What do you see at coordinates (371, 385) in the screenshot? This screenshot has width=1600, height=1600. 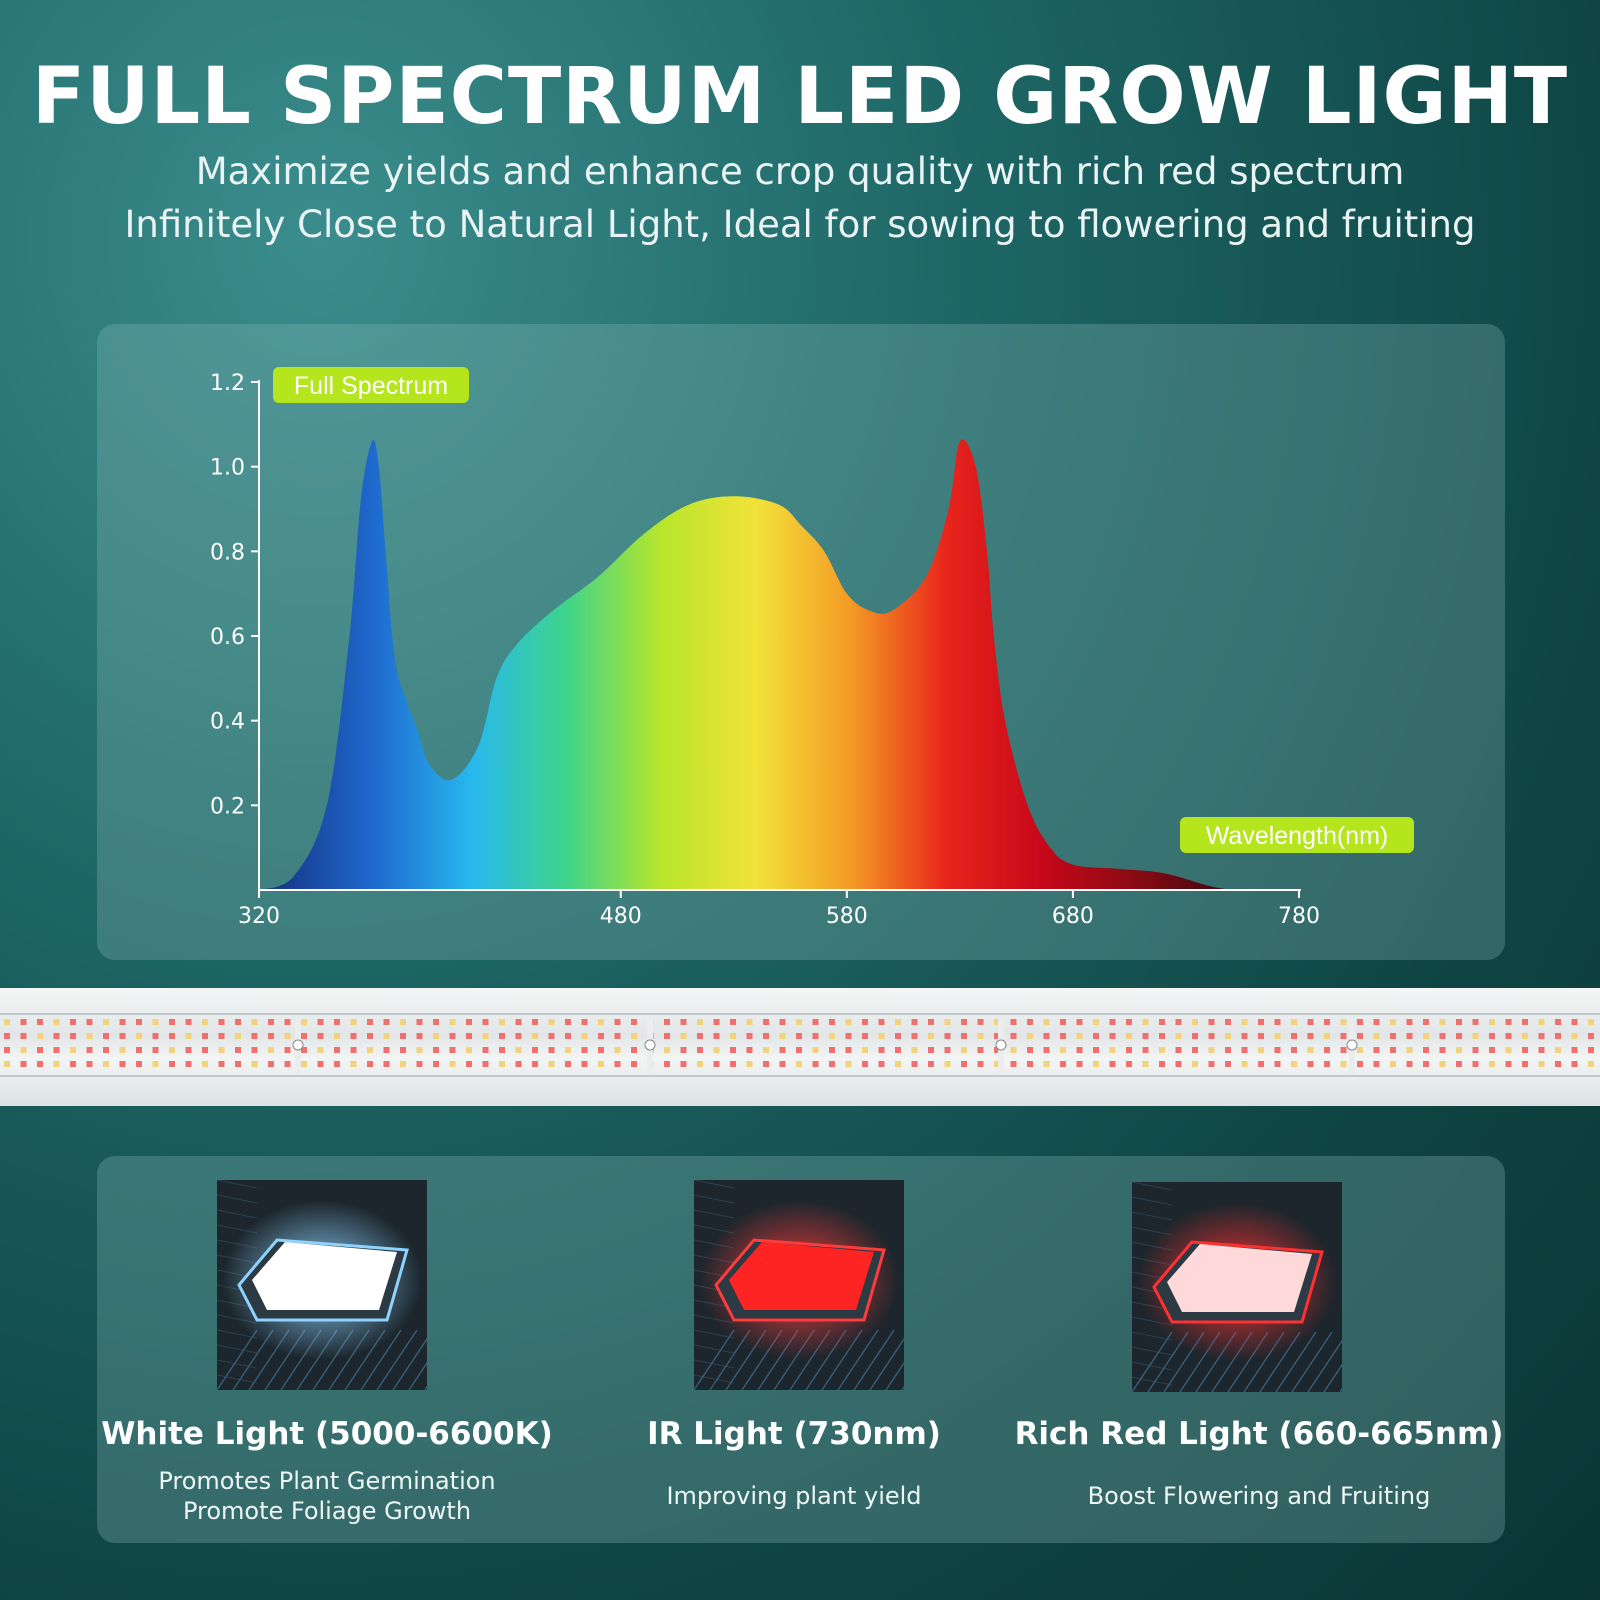 I see `title-badge-bg` at bounding box center [371, 385].